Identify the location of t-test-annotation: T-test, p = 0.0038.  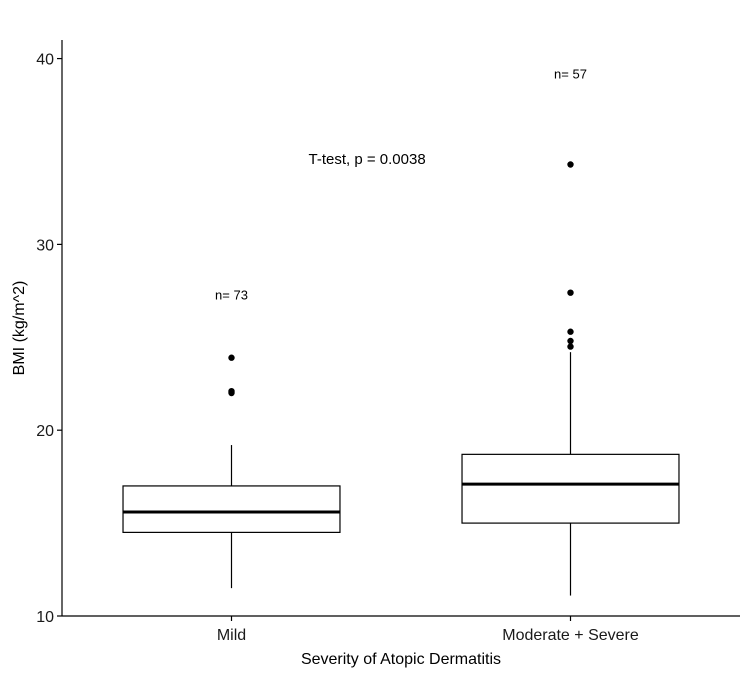
(367, 159).